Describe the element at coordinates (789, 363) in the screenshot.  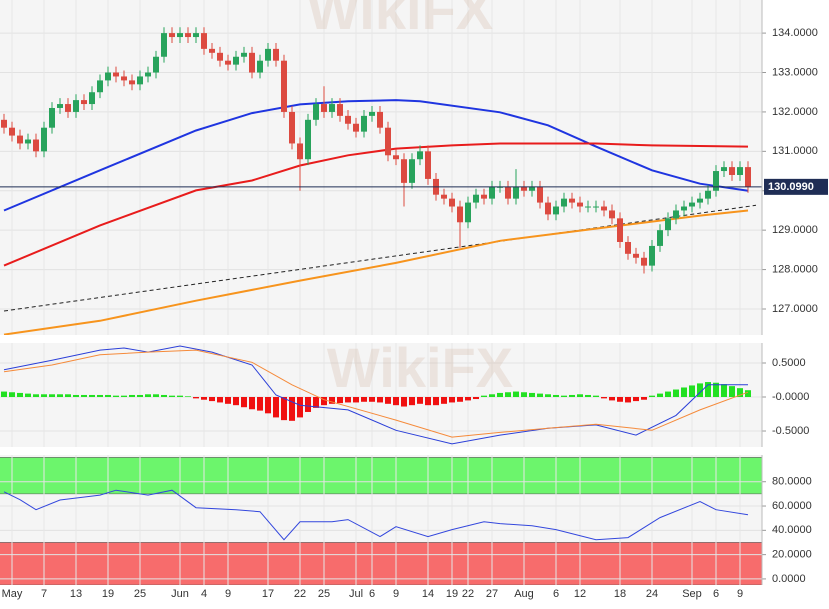
I see `y-tick-label: 0.5000` at that location.